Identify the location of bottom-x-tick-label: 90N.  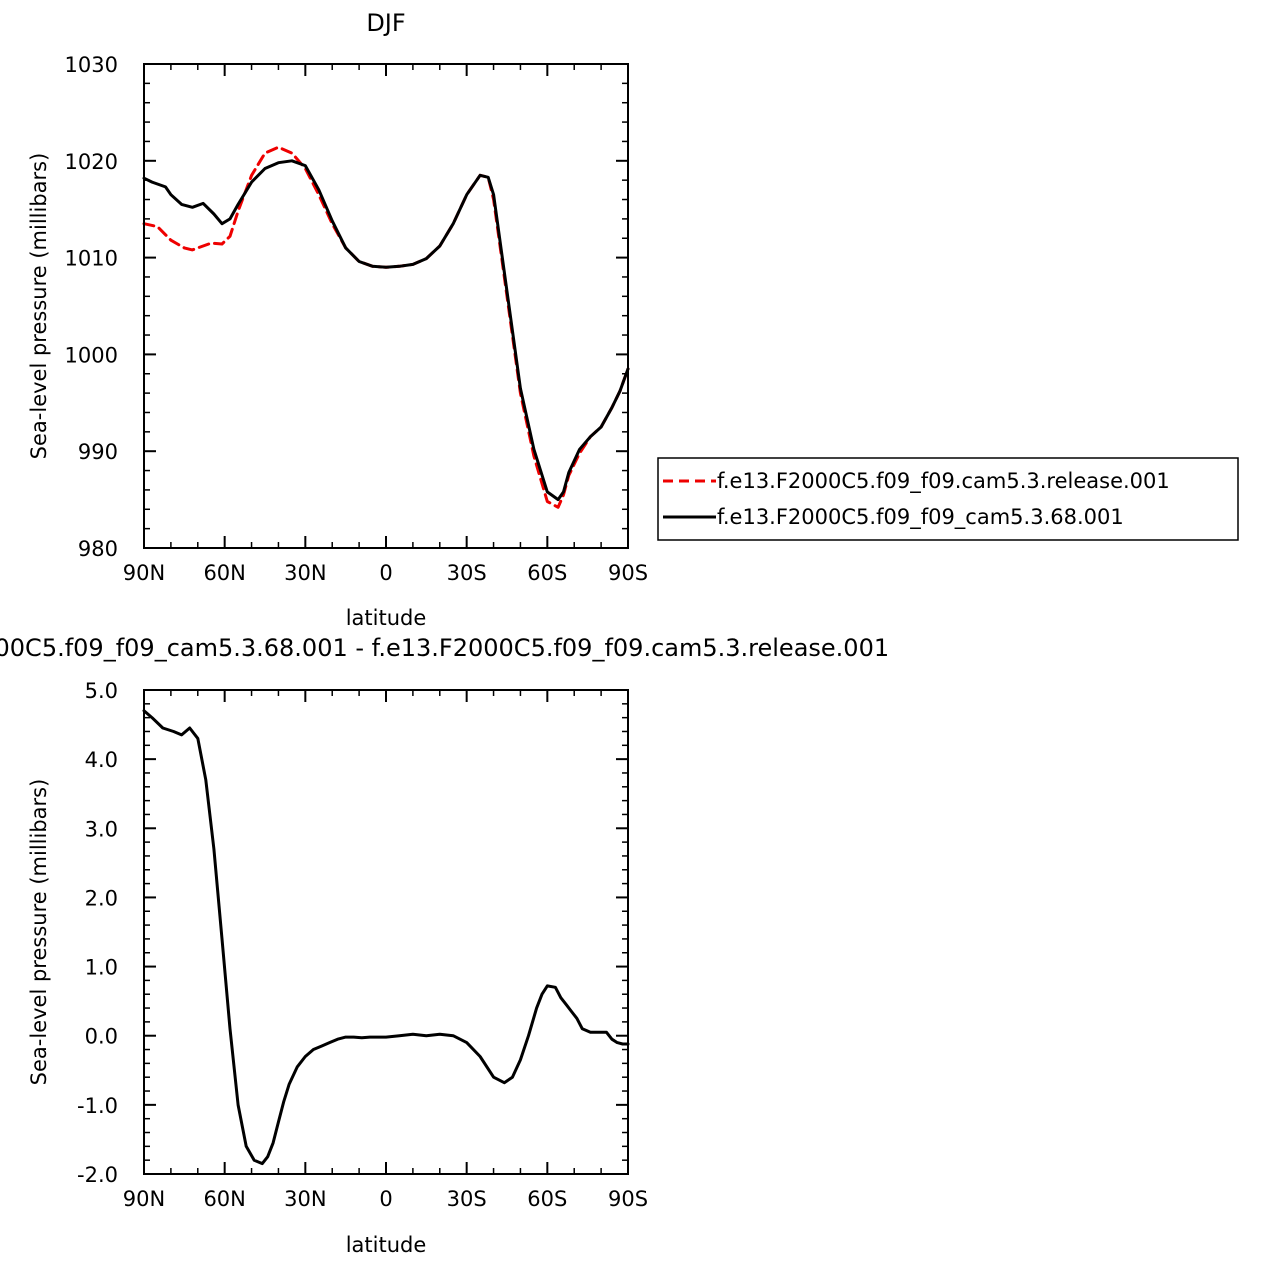
(144, 1199).